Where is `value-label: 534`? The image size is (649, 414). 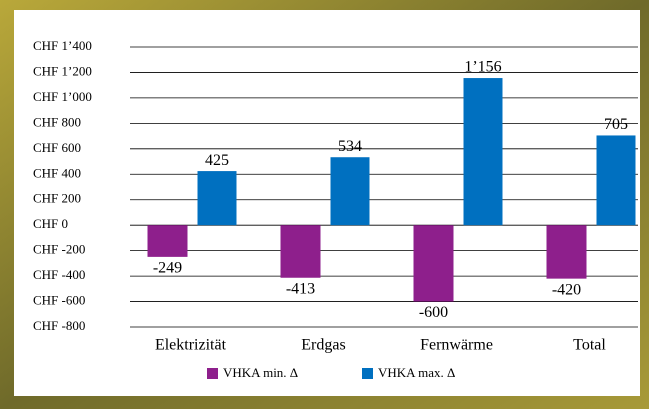
value-label: 534 is located at coordinates (350, 146).